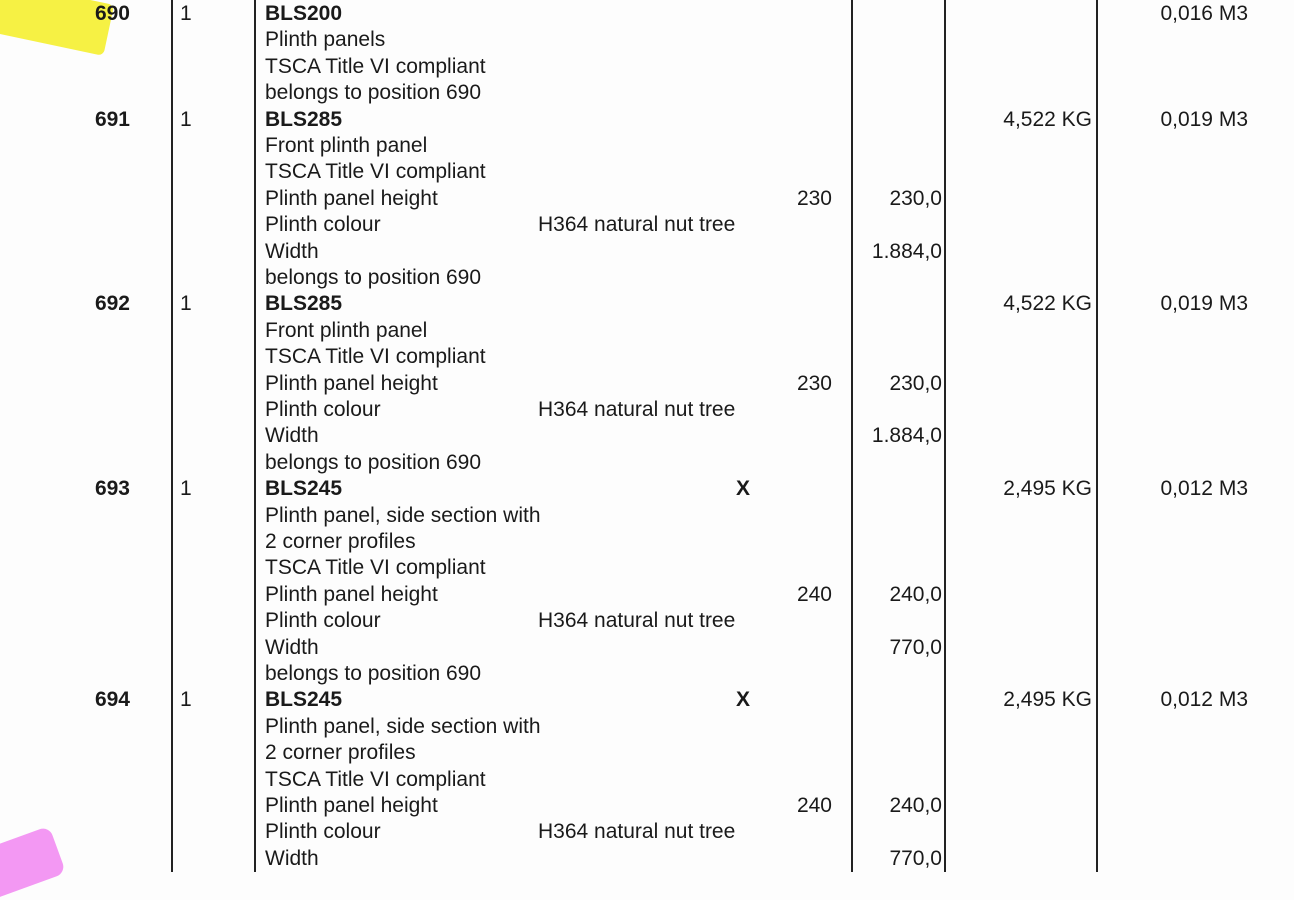 The height and width of the screenshot is (900, 1294). Describe the element at coordinates (325, 40) in the screenshot. I see `description-line: Plinth panels` at that location.